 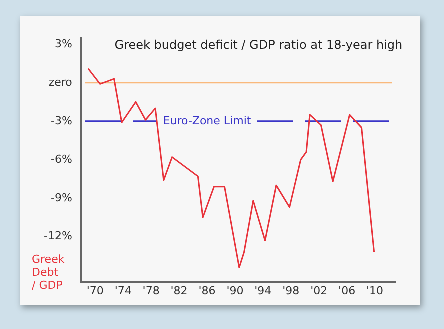 I want to click on x-tick-label: '98, so click(x=291, y=291).